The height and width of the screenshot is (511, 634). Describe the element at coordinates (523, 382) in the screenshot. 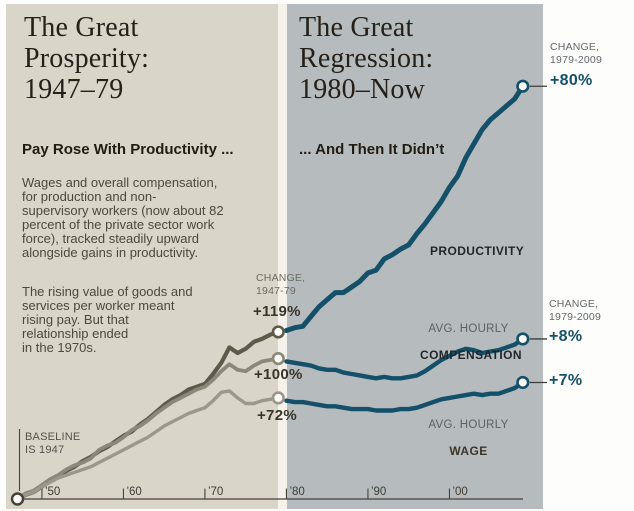

I see `end-marker-wage-1980-now` at that location.